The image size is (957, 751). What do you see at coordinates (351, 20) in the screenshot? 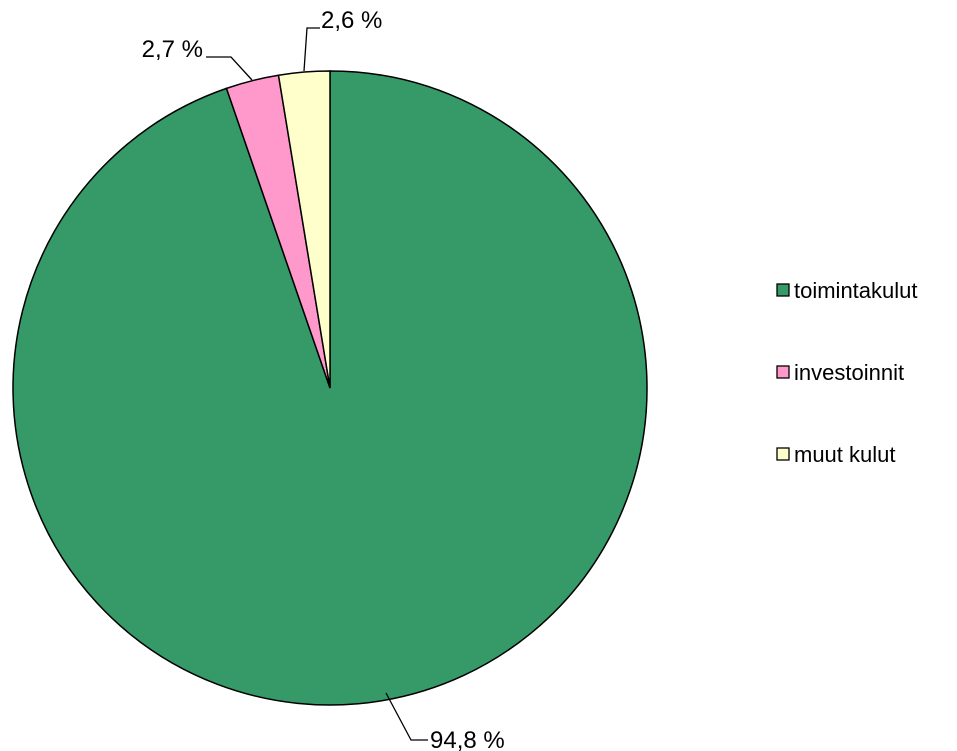
I see `data-label-muut-kulut: 2,6 %` at bounding box center [351, 20].